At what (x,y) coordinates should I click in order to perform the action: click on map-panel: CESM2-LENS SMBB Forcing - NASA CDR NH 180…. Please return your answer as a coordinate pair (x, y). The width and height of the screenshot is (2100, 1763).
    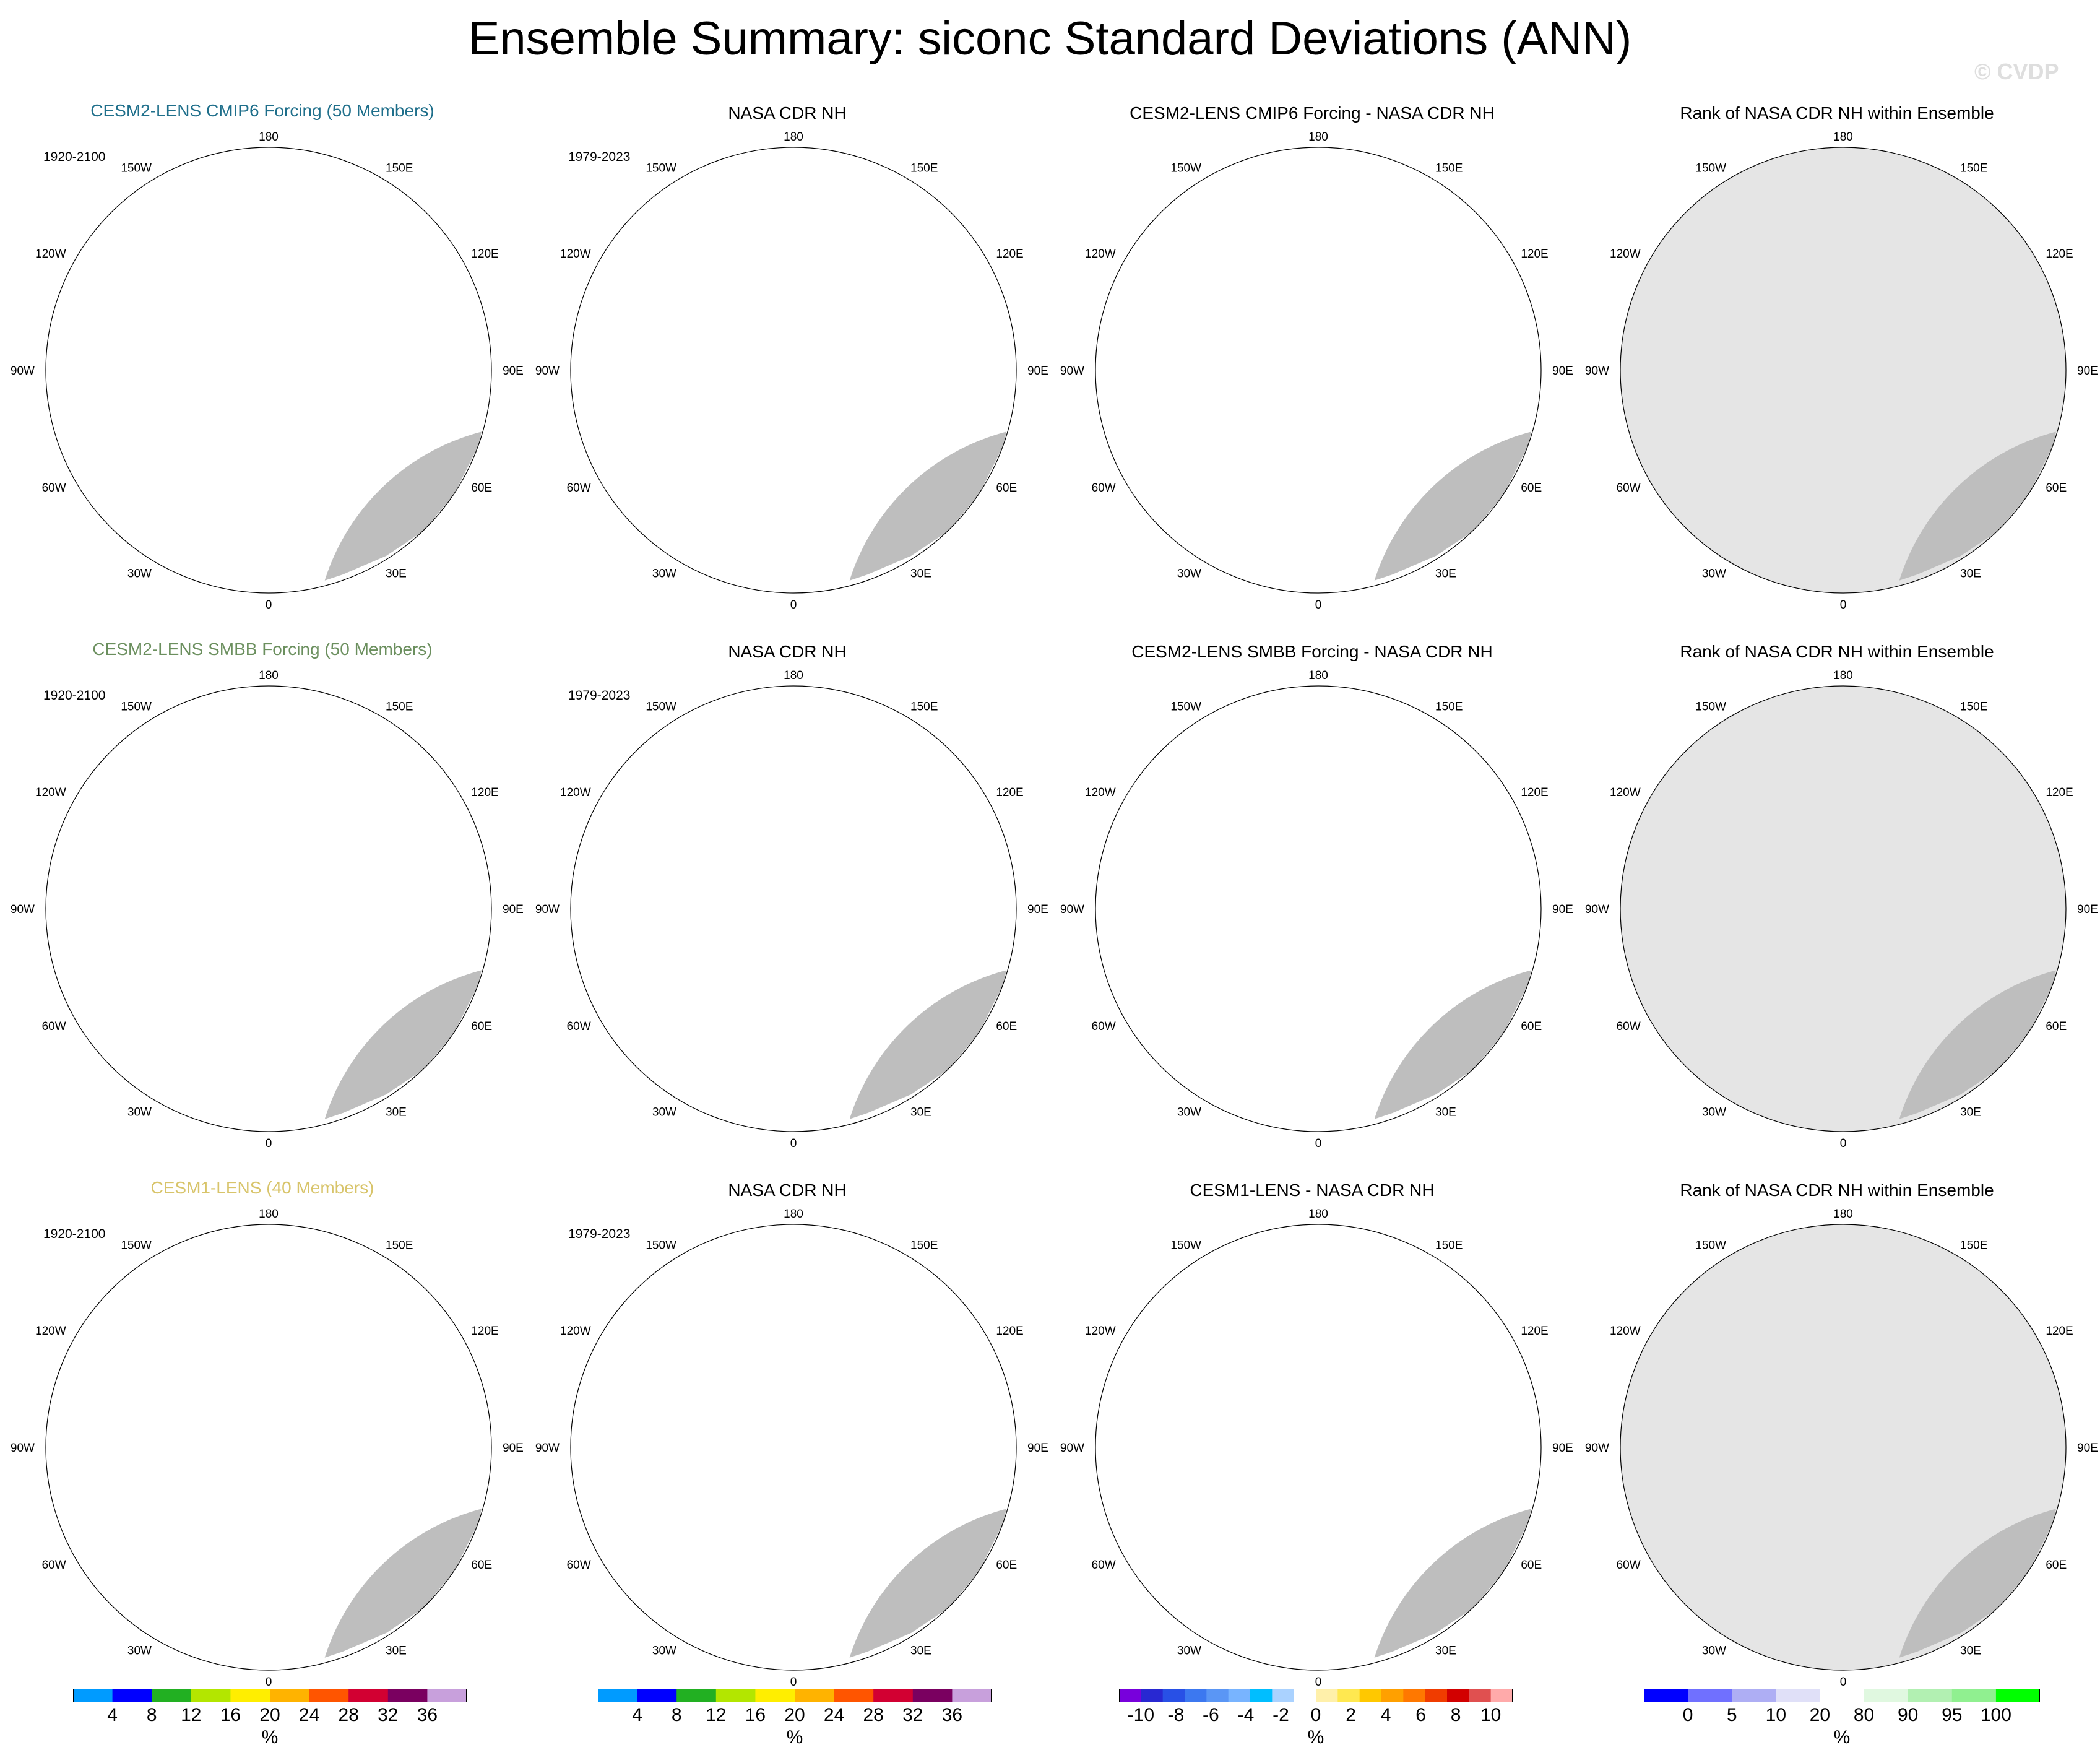
    Looking at the image, I should click on (1312, 900).